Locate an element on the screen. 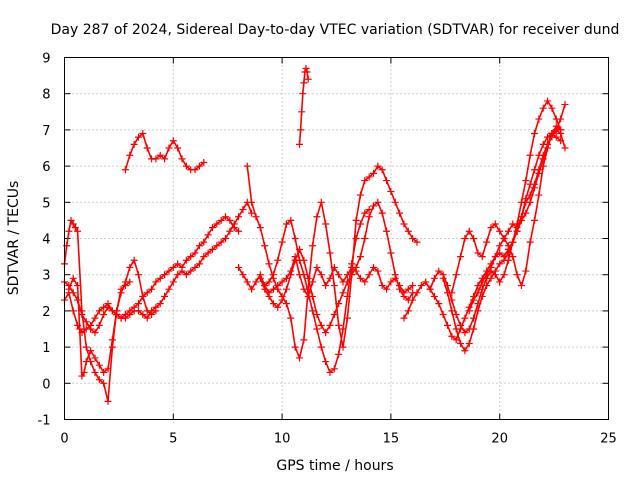  y-axis-title: SDTVAR / TECUs is located at coordinates (14, 238).